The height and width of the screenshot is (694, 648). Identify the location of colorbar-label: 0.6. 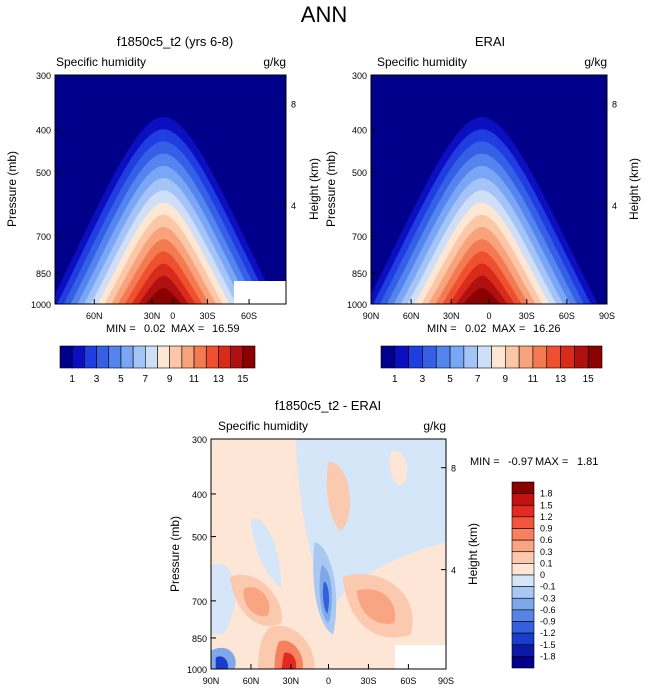
(546, 540).